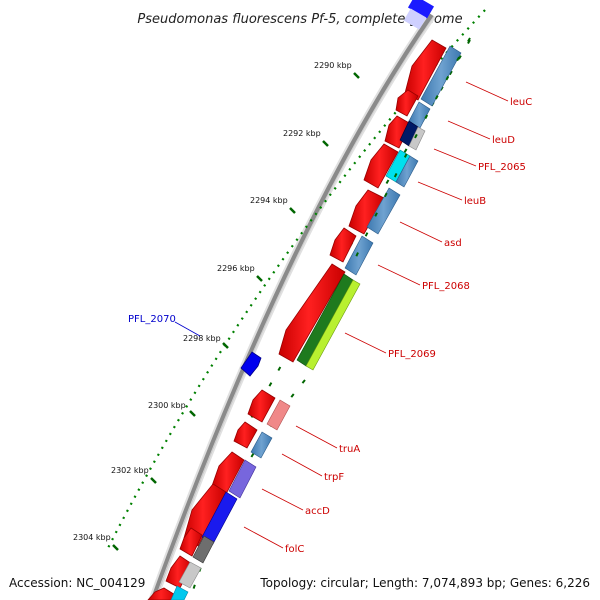 Image resolution: width=600 pixels, height=600 pixels. I want to click on ruler-label: 2294 kbp, so click(269, 200).